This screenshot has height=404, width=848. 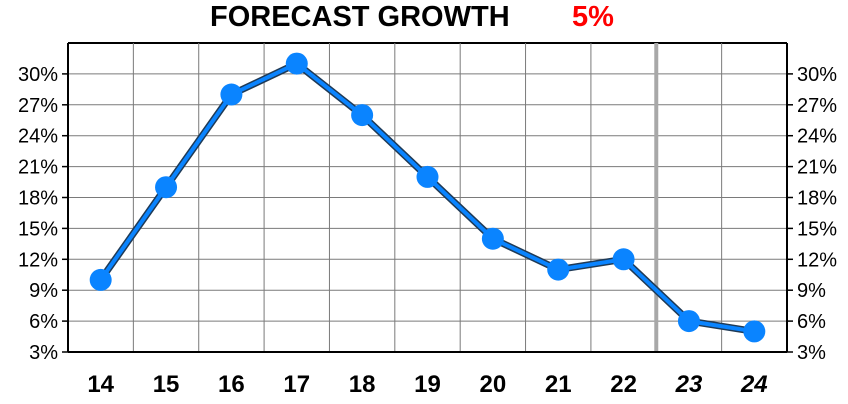 I want to click on y-tick-label-right: 27%, so click(x=817, y=106).